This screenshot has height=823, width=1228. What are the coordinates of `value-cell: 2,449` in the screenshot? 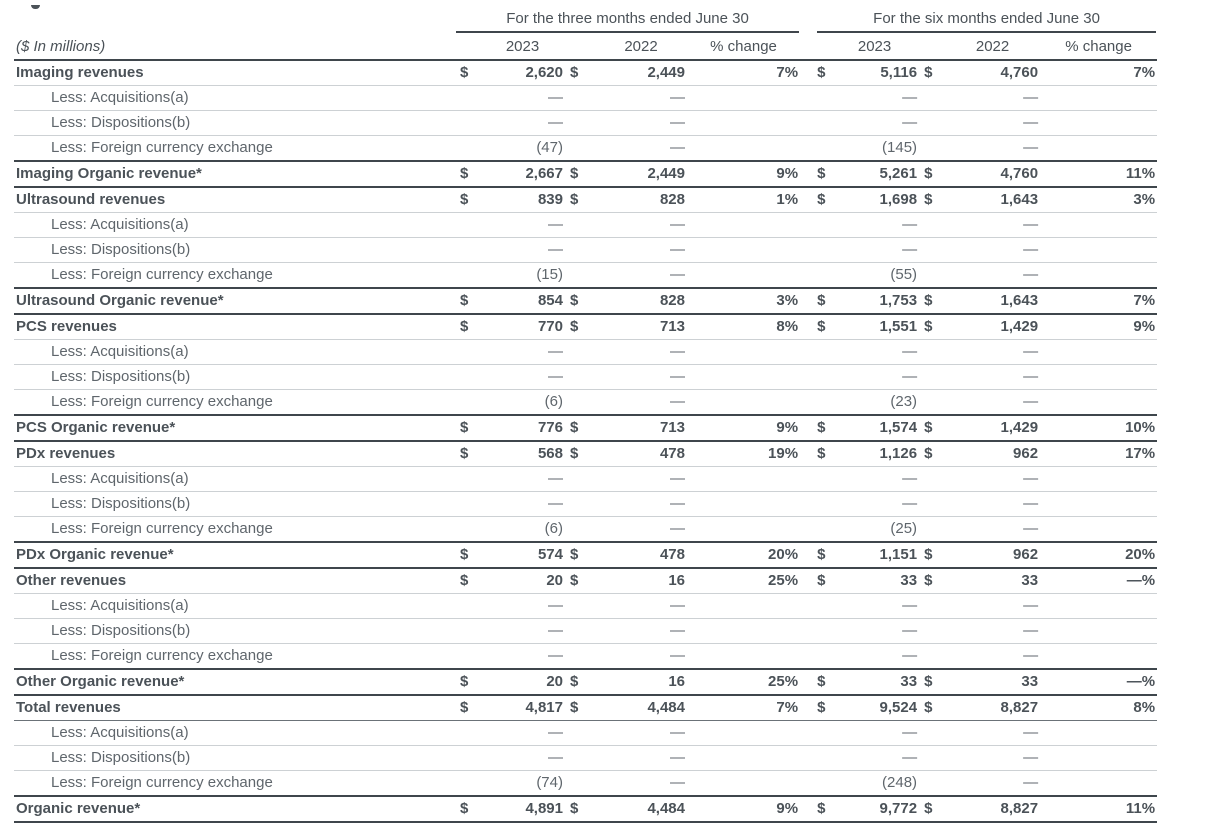 It's located at (641, 73).